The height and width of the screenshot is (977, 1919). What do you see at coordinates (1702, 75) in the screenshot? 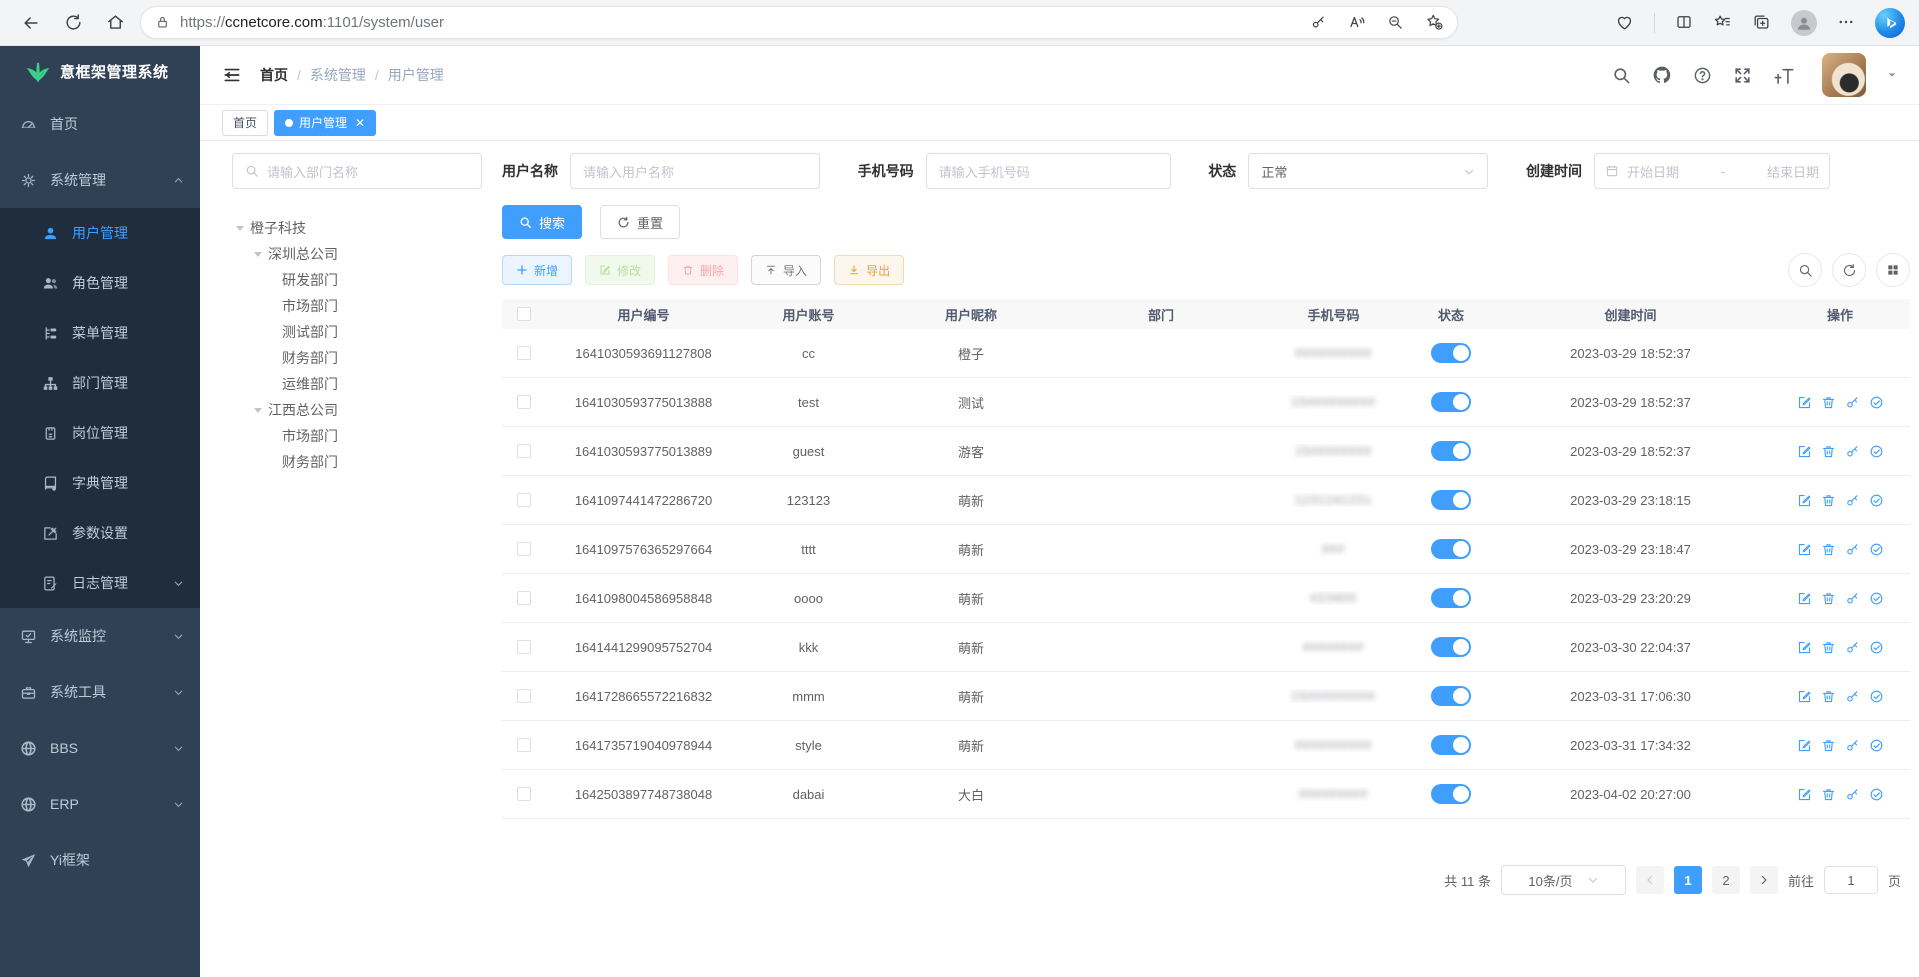
I see `help-icon` at bounding box center [1702, 75].